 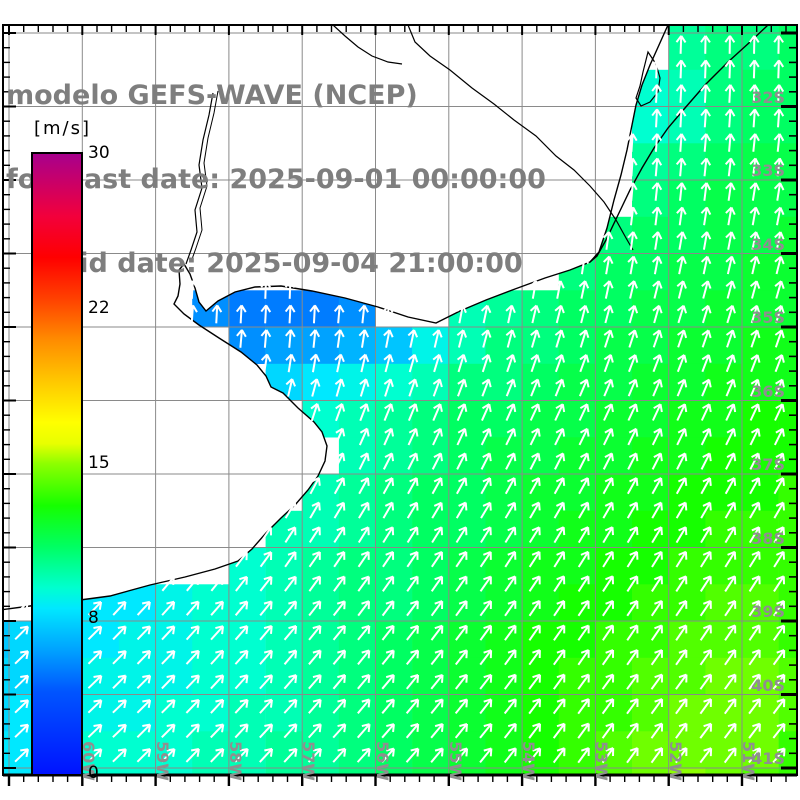 What do you see at coordinates (768, 170) in the screenshot?
I see `lat-label-33S: 33S` at bounding box center [768, 170].